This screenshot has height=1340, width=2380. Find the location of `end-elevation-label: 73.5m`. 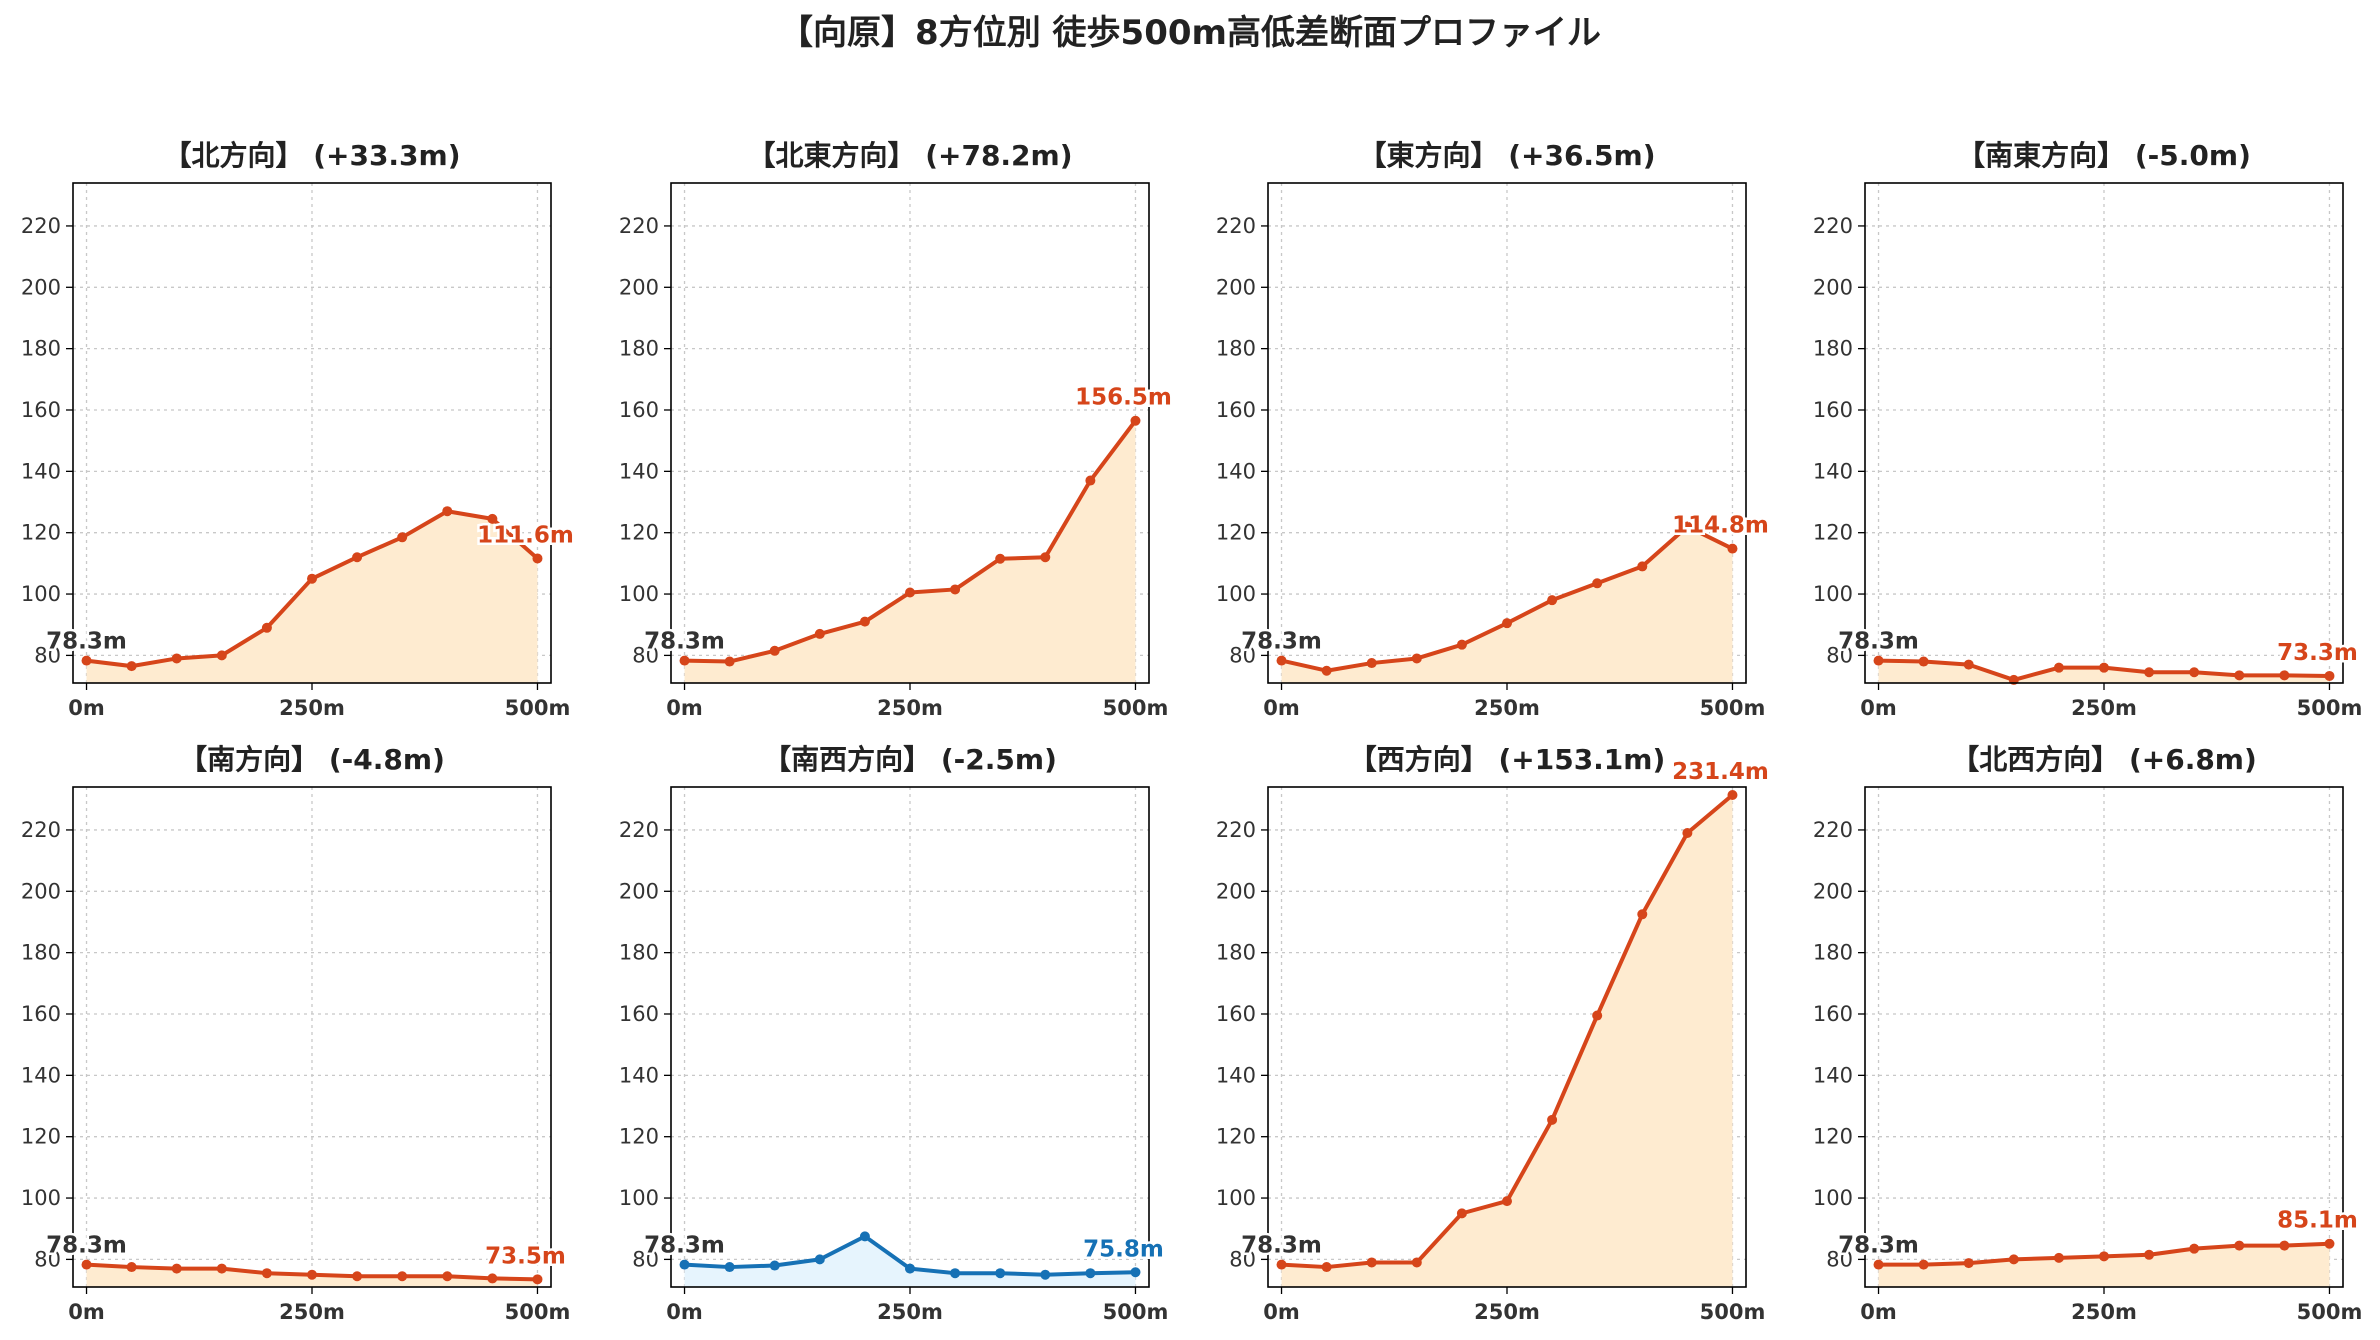

end-elevation-label: 73.5m is located at coordinates (525, 1256).